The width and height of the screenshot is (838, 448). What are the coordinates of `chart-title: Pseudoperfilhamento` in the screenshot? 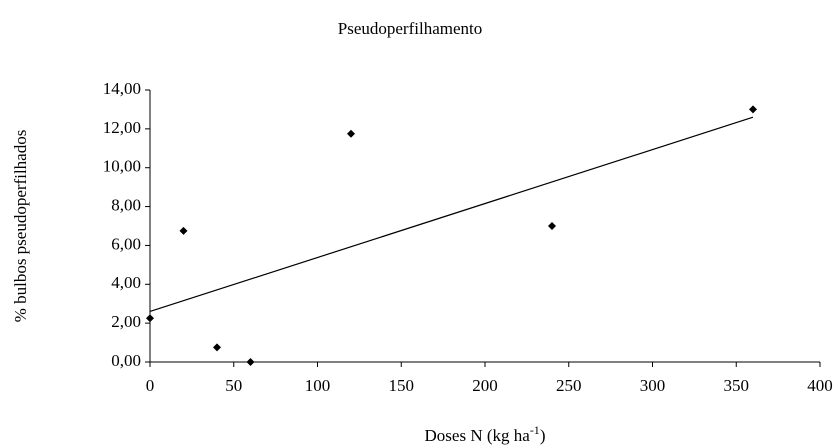 It's located at (410, 28).